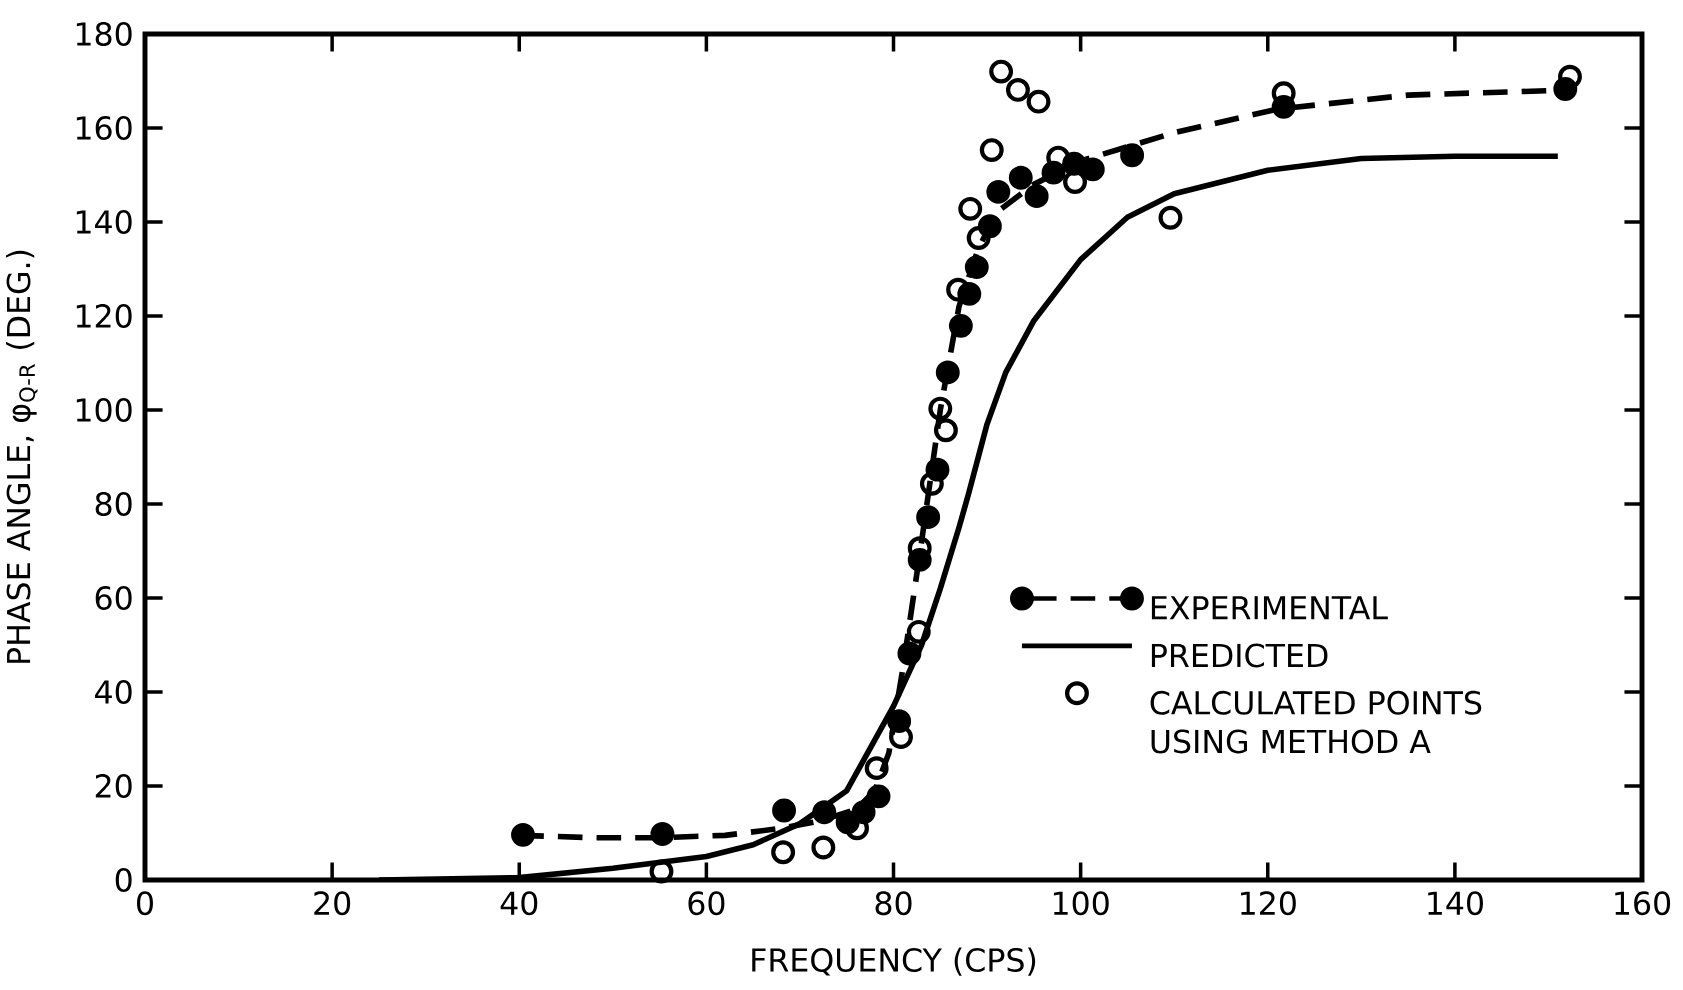 Image resolution: width=1683 pixels, height=990 pixels. What do you see at coordinates (104, 222) in the screenshot?
I see `y-tick-label: 140` at bounding box center [104, 222].